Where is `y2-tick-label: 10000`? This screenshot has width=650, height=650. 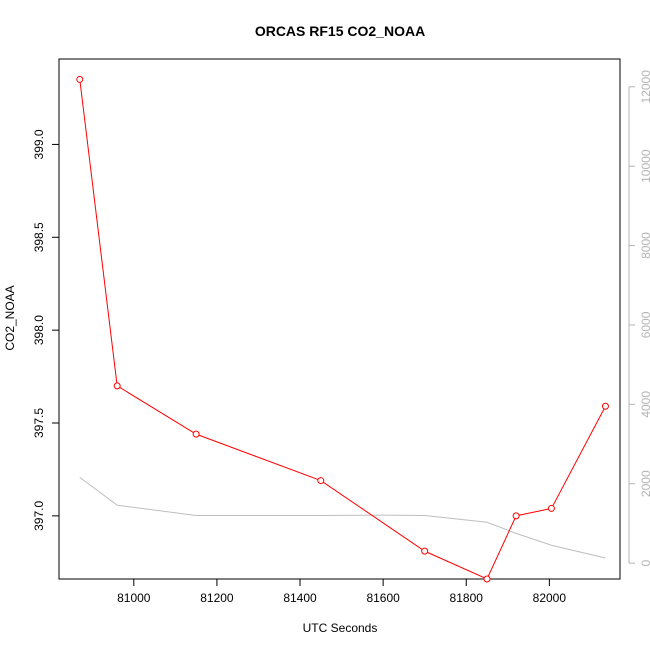 y2-tick-label: 10000 is located at coordinates (644, 166).